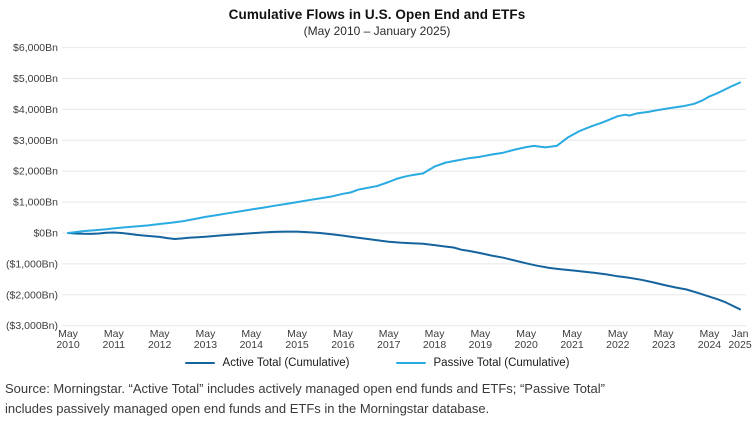 The width and height of the screenshot is (754, 427). Describe the element at coordinates (35, 172) in the screenshot. I see `y-axis-label: $2,000Bn` at that location.